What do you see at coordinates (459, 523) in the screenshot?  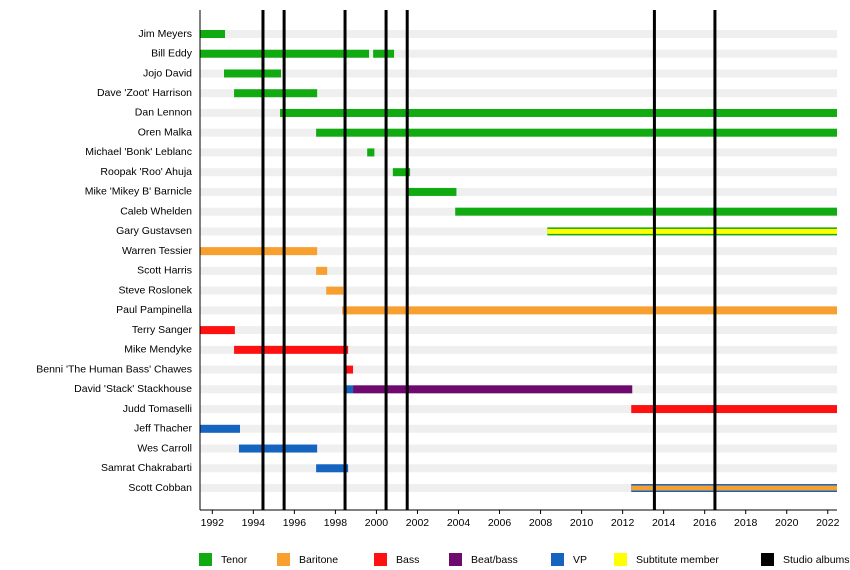 I see `x-tick-label: 2004` at bounding box center [459, 523].